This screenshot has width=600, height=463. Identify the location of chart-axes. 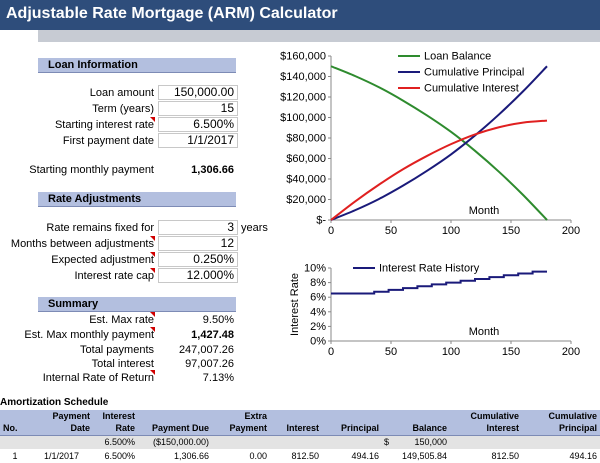
(450, 305).